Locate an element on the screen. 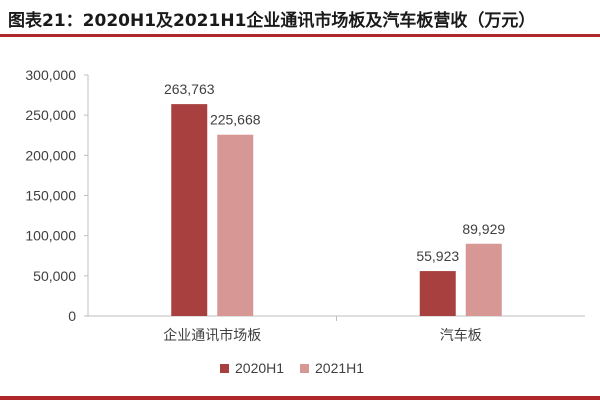  legend-swatch-2020H1 is located at coordinates (224, 368).